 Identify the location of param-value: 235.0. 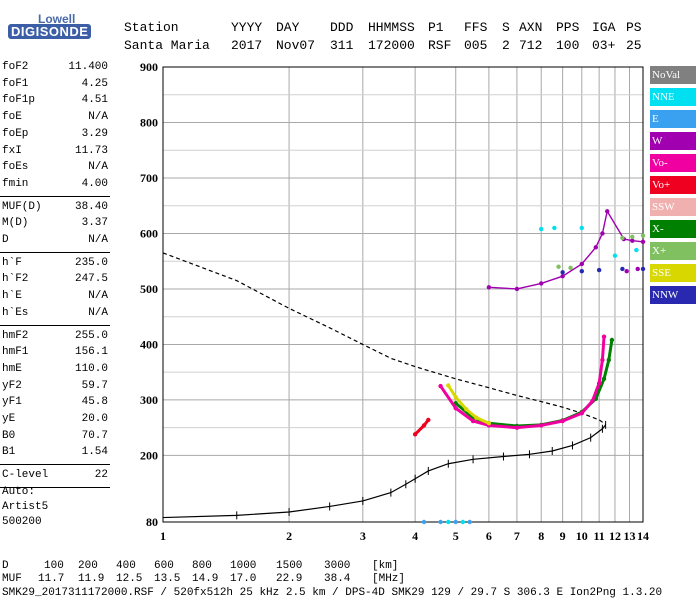
(91, 262).